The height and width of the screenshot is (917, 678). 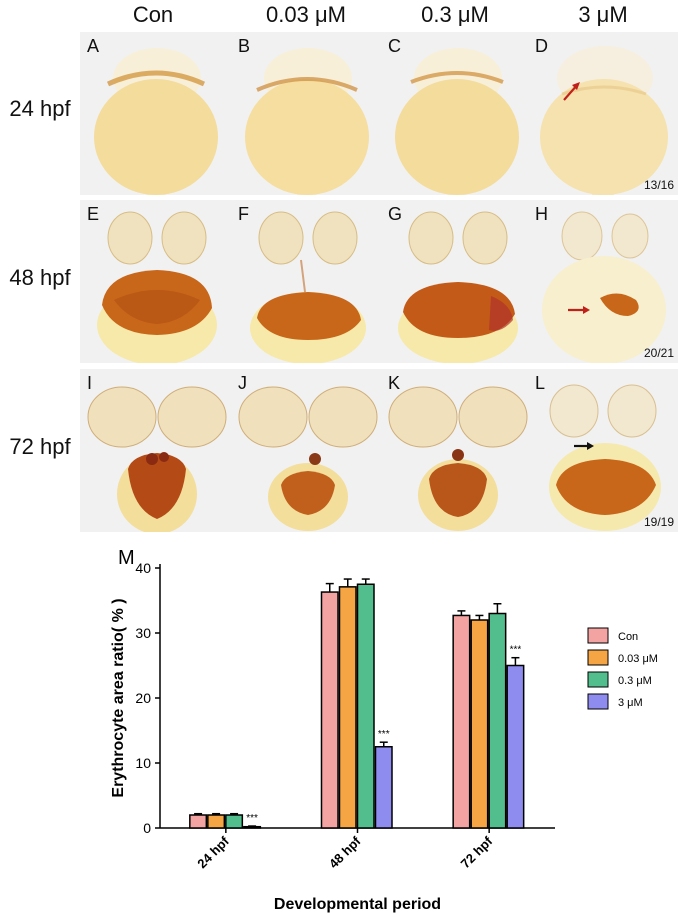 I want to click on y-axis-title: Erythrocyte area ratio( % ), so click(x=118, y=697).